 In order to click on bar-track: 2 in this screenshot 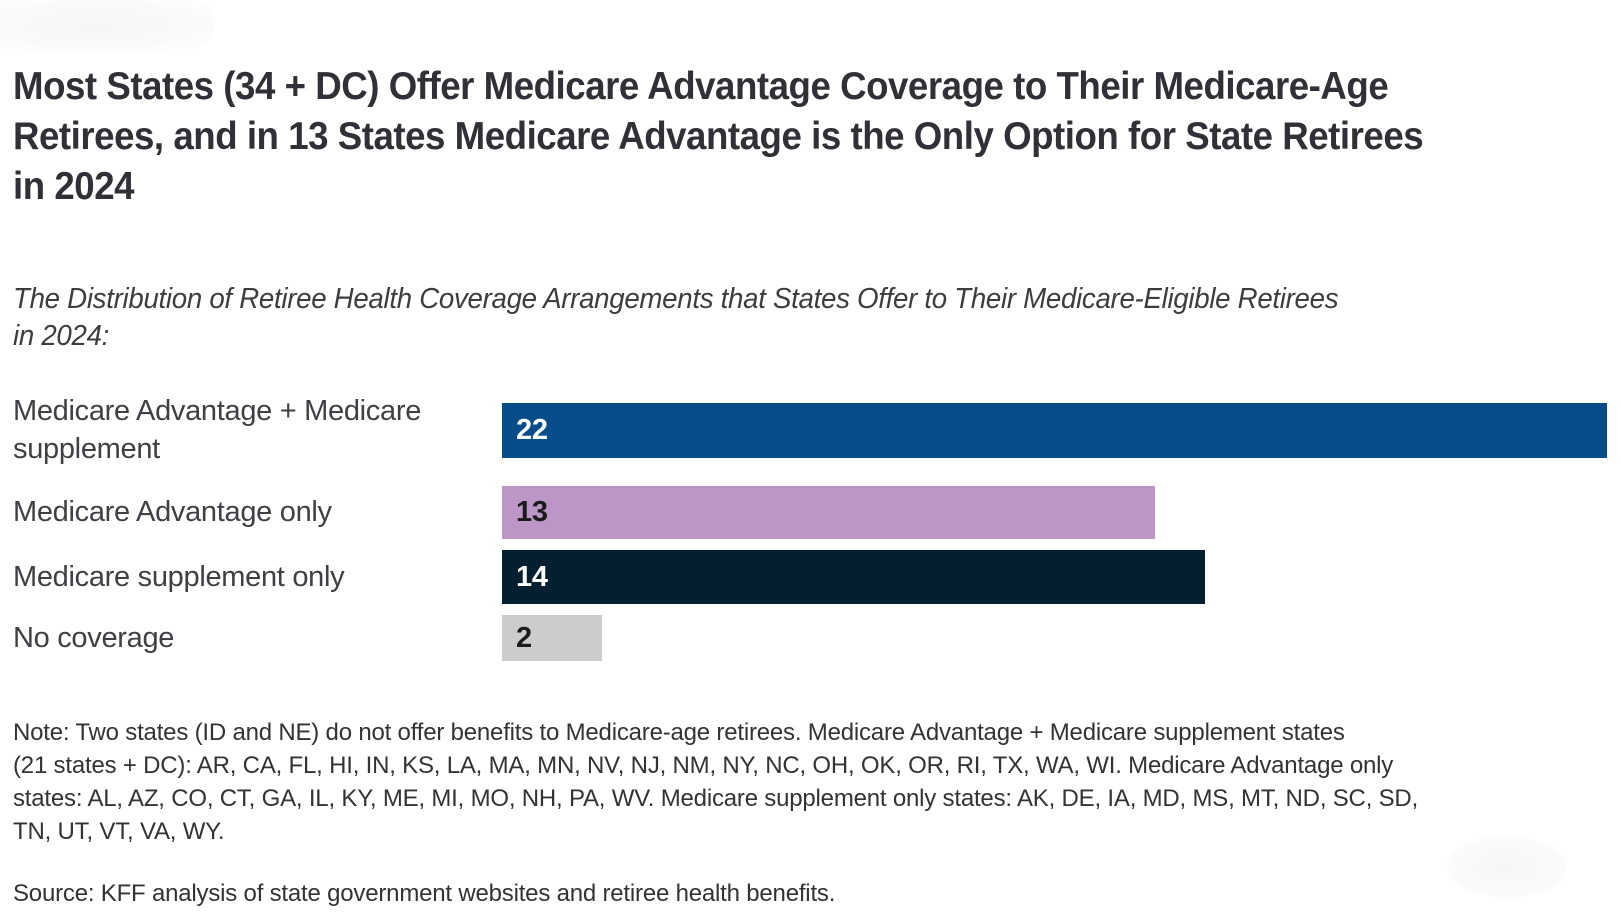, I will do `click(1054, 638)`.